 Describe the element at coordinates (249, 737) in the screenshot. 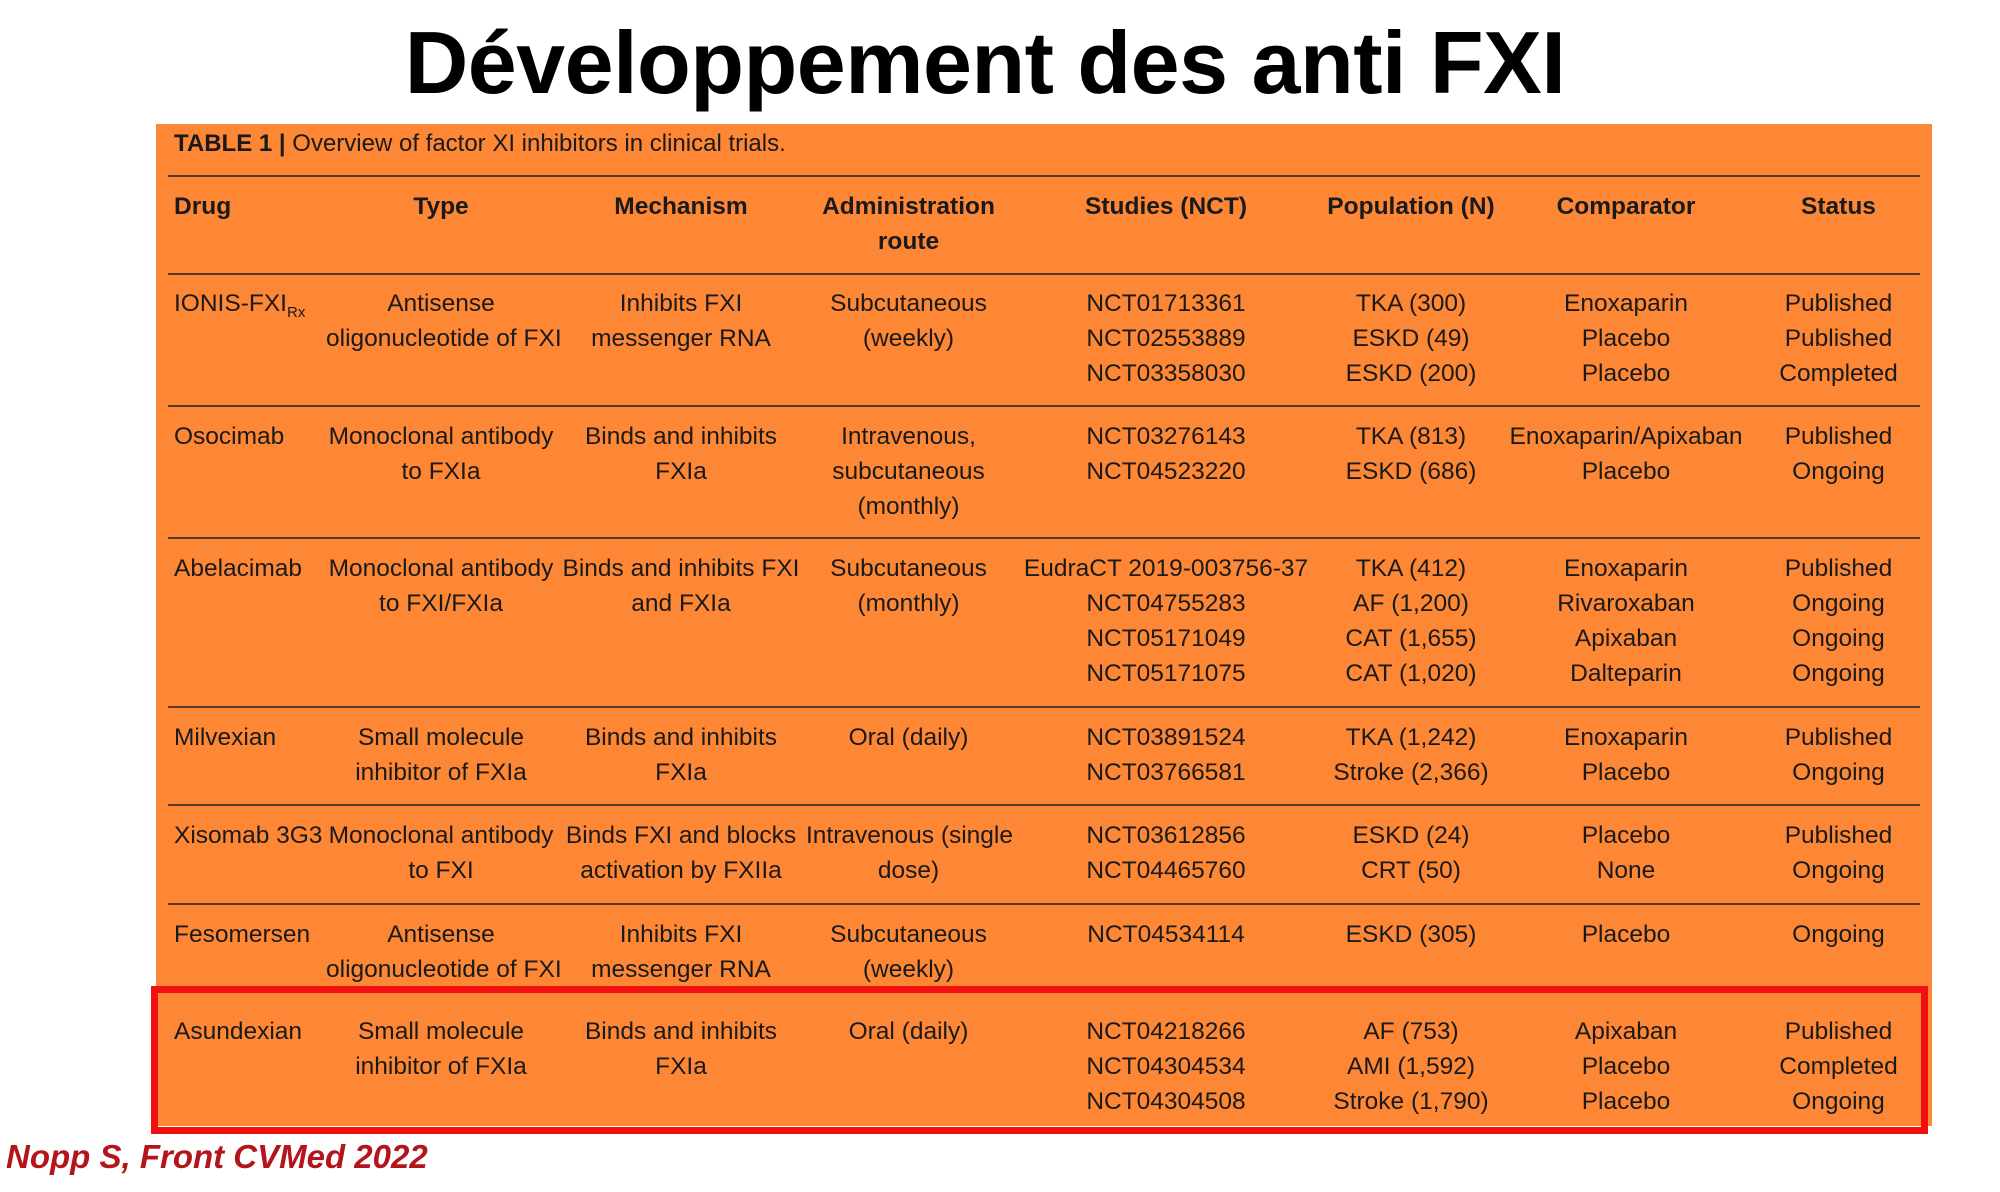

I see `table-row-milvexian-drug: Milvexian` at that location.